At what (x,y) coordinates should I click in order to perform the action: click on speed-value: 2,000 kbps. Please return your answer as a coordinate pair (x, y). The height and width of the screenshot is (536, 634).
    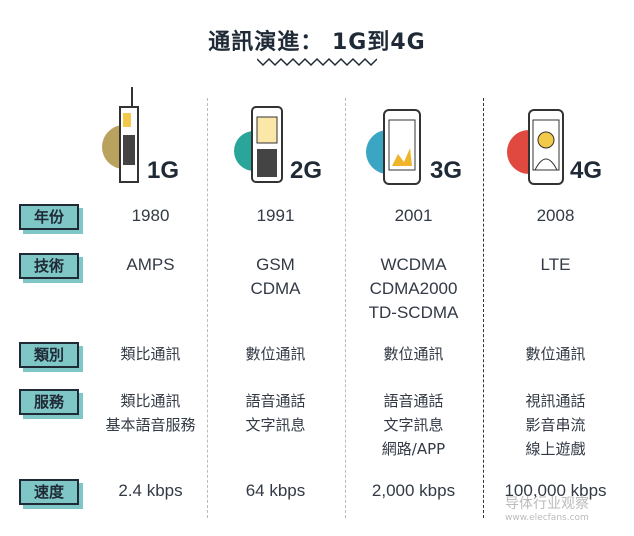
    Looking at the image, I should click on (413, 490).